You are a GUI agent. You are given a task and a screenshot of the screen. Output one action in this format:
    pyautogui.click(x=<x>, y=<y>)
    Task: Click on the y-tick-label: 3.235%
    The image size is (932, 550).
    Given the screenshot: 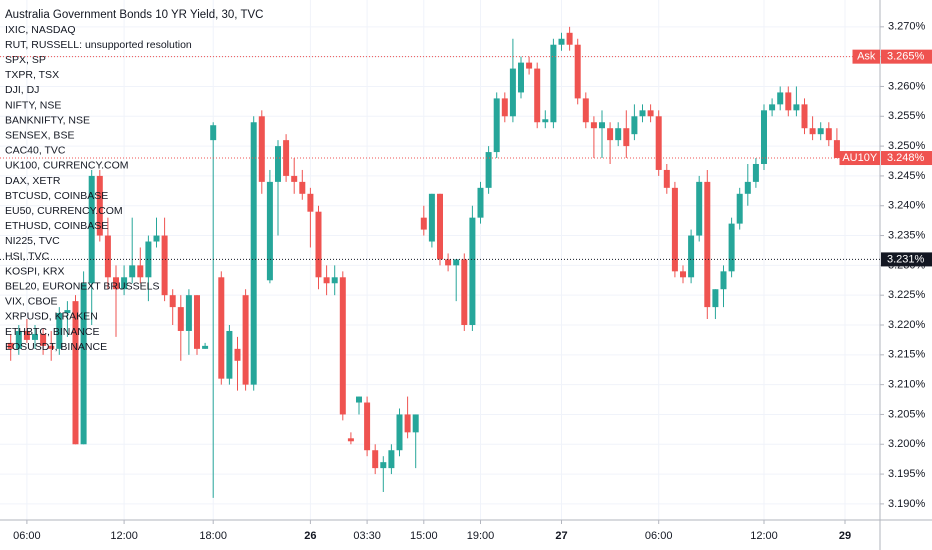 What is the action you would take?
    pyautogui.click(x=907, y=235)
    